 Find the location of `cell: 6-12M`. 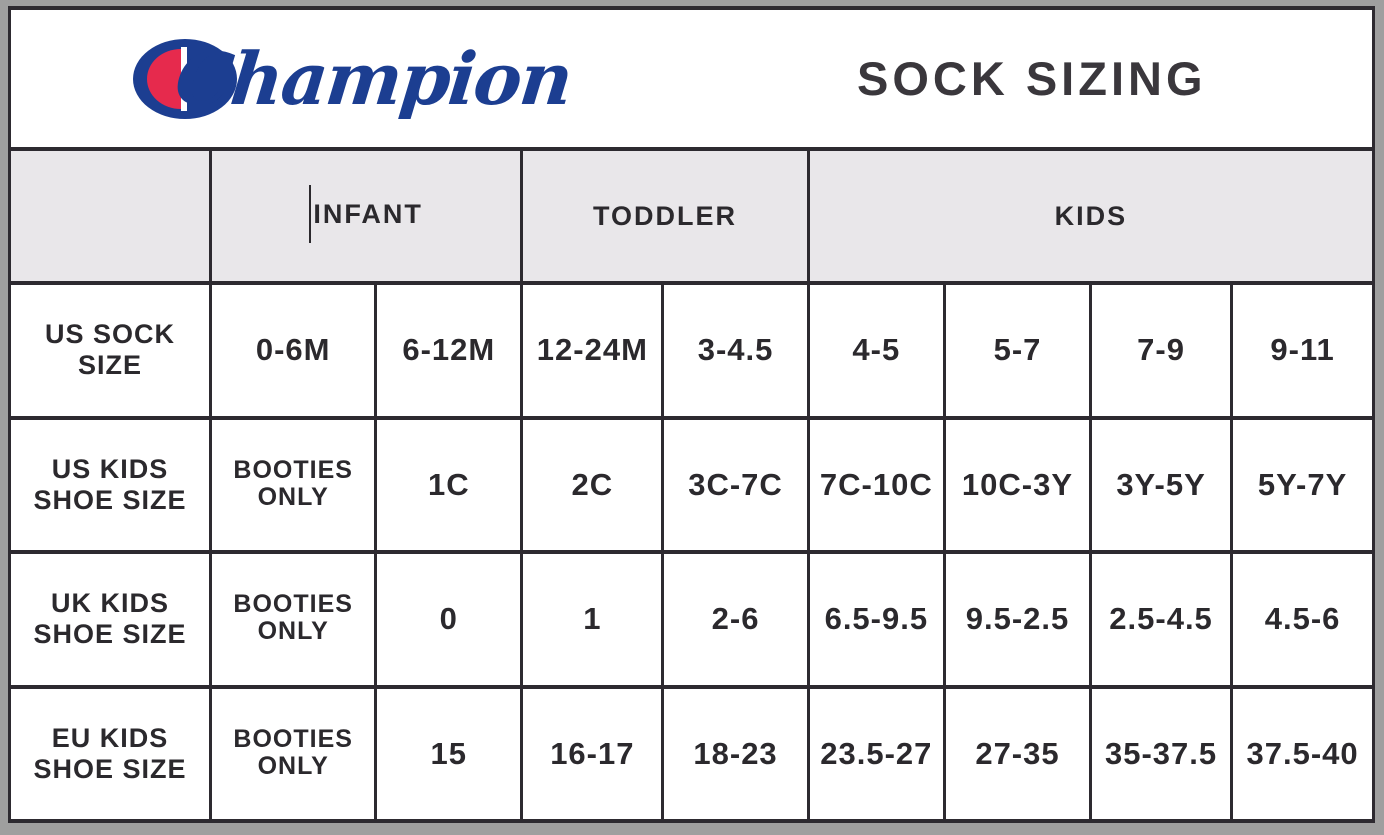

cell: 6-12M is located at coordinates (449, 350).